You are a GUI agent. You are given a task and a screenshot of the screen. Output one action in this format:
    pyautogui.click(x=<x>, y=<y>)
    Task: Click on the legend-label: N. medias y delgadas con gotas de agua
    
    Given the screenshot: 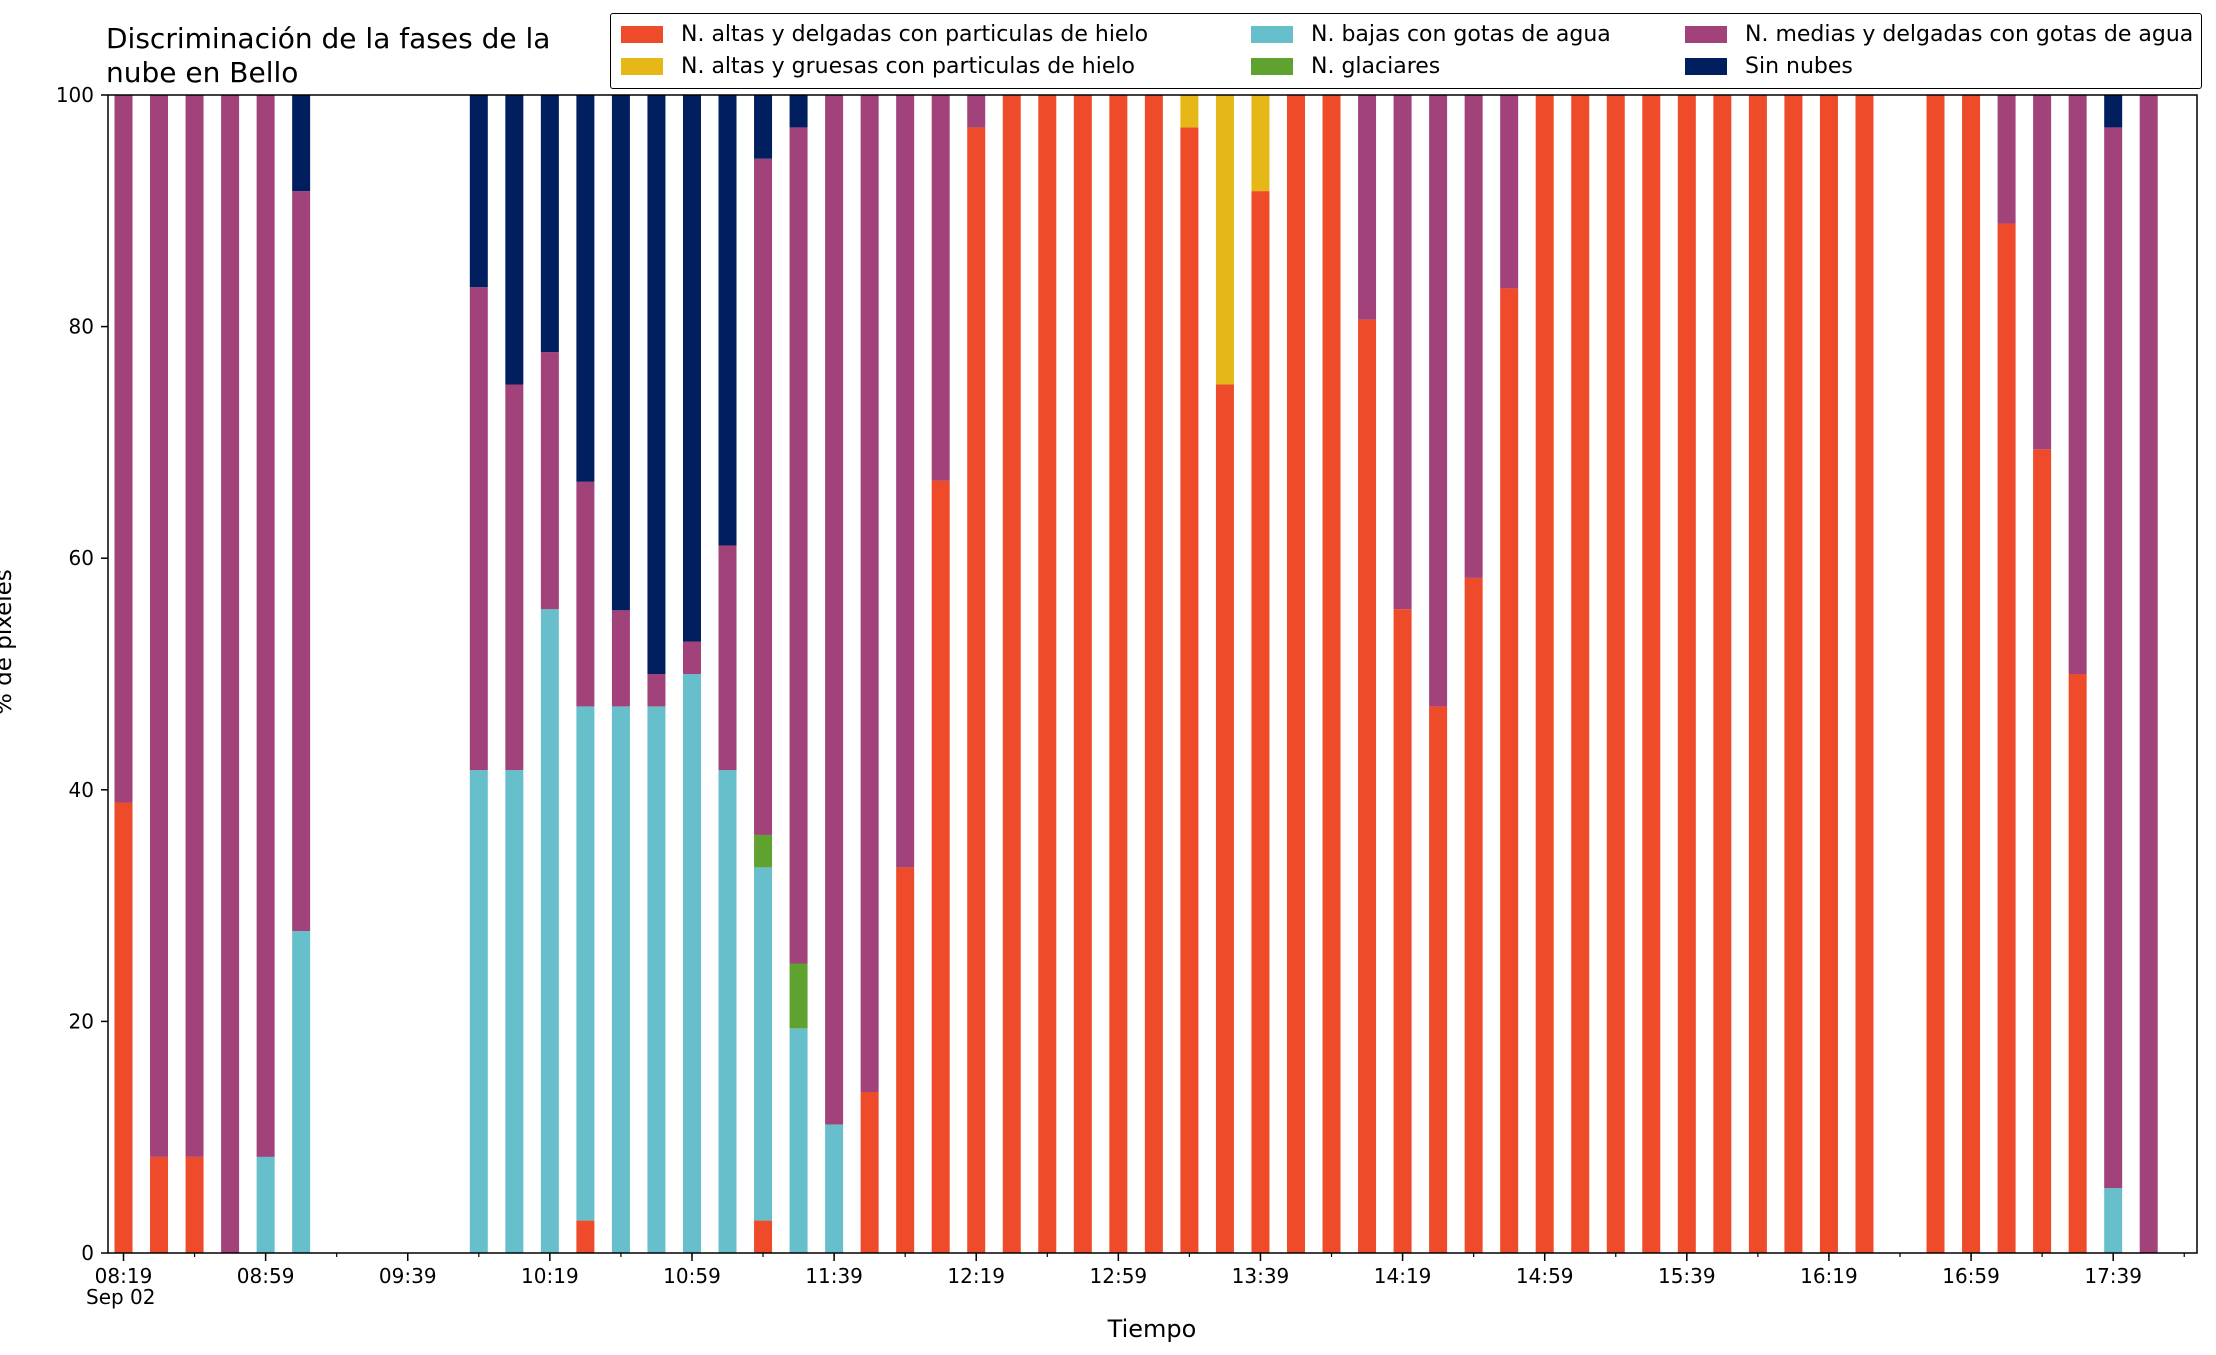 What is the action you would take?
    pyautogui.click(x=1969, y=34)
    